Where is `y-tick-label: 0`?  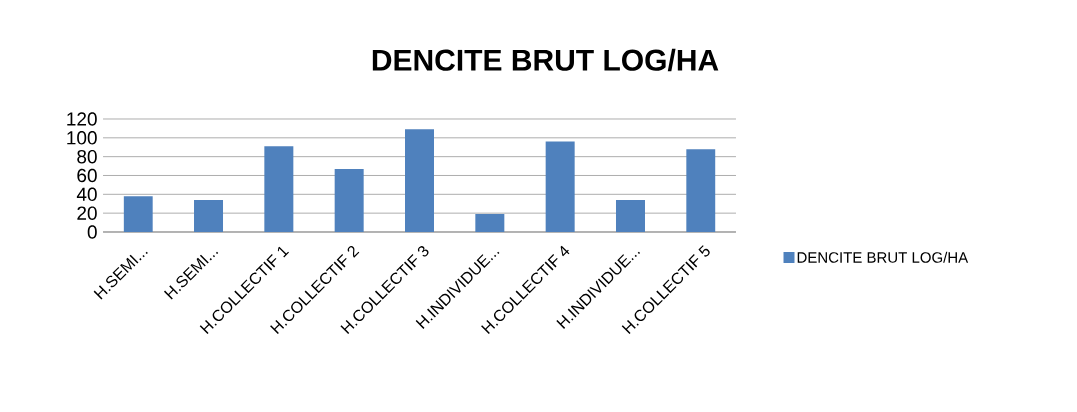
y-tick-label: 0 is located at coordinates (92, 232).